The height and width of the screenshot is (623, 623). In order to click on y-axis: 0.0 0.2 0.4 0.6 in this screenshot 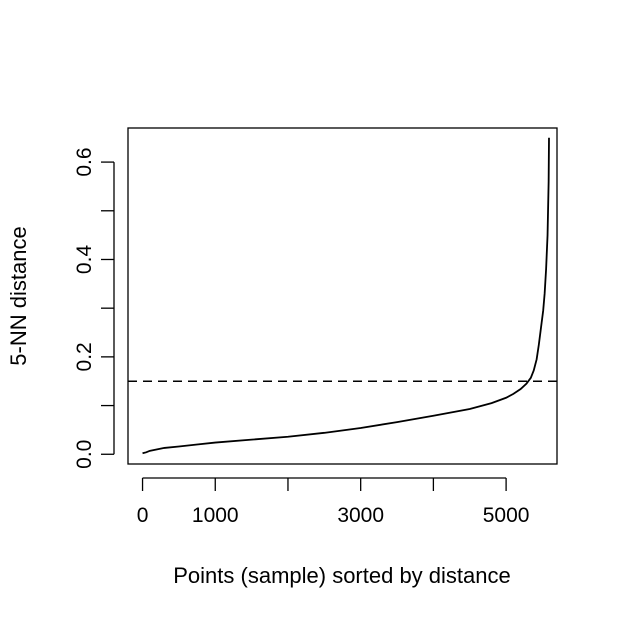, I will do `click(94, 308)`.